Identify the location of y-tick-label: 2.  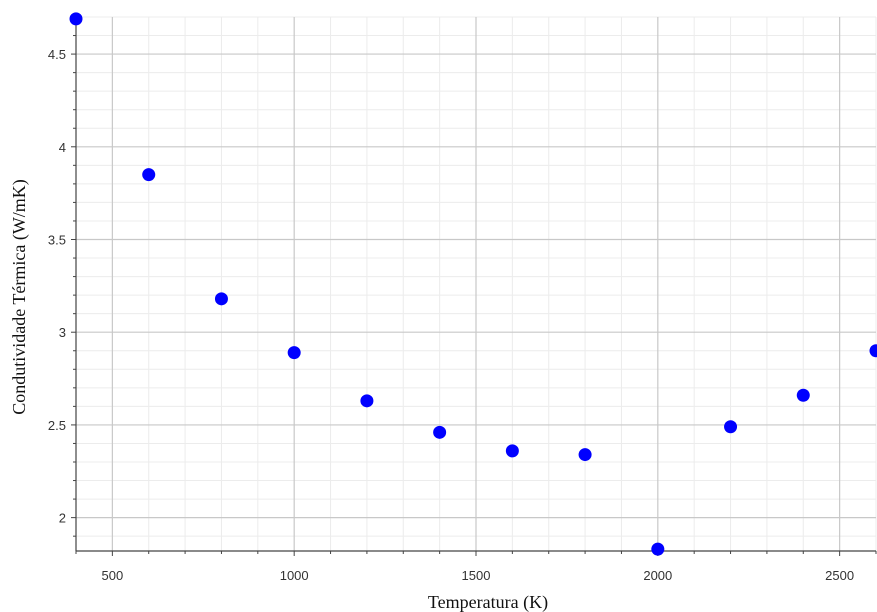
(62, 518).